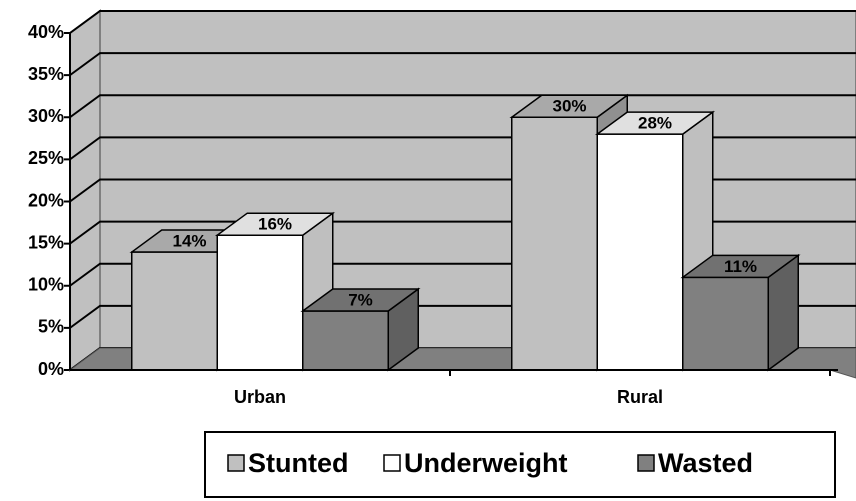  What do you see at coordinates (46, 116) in the screenshot?
I see `y-tick-label: 30%` at bounding box center [46, 116].